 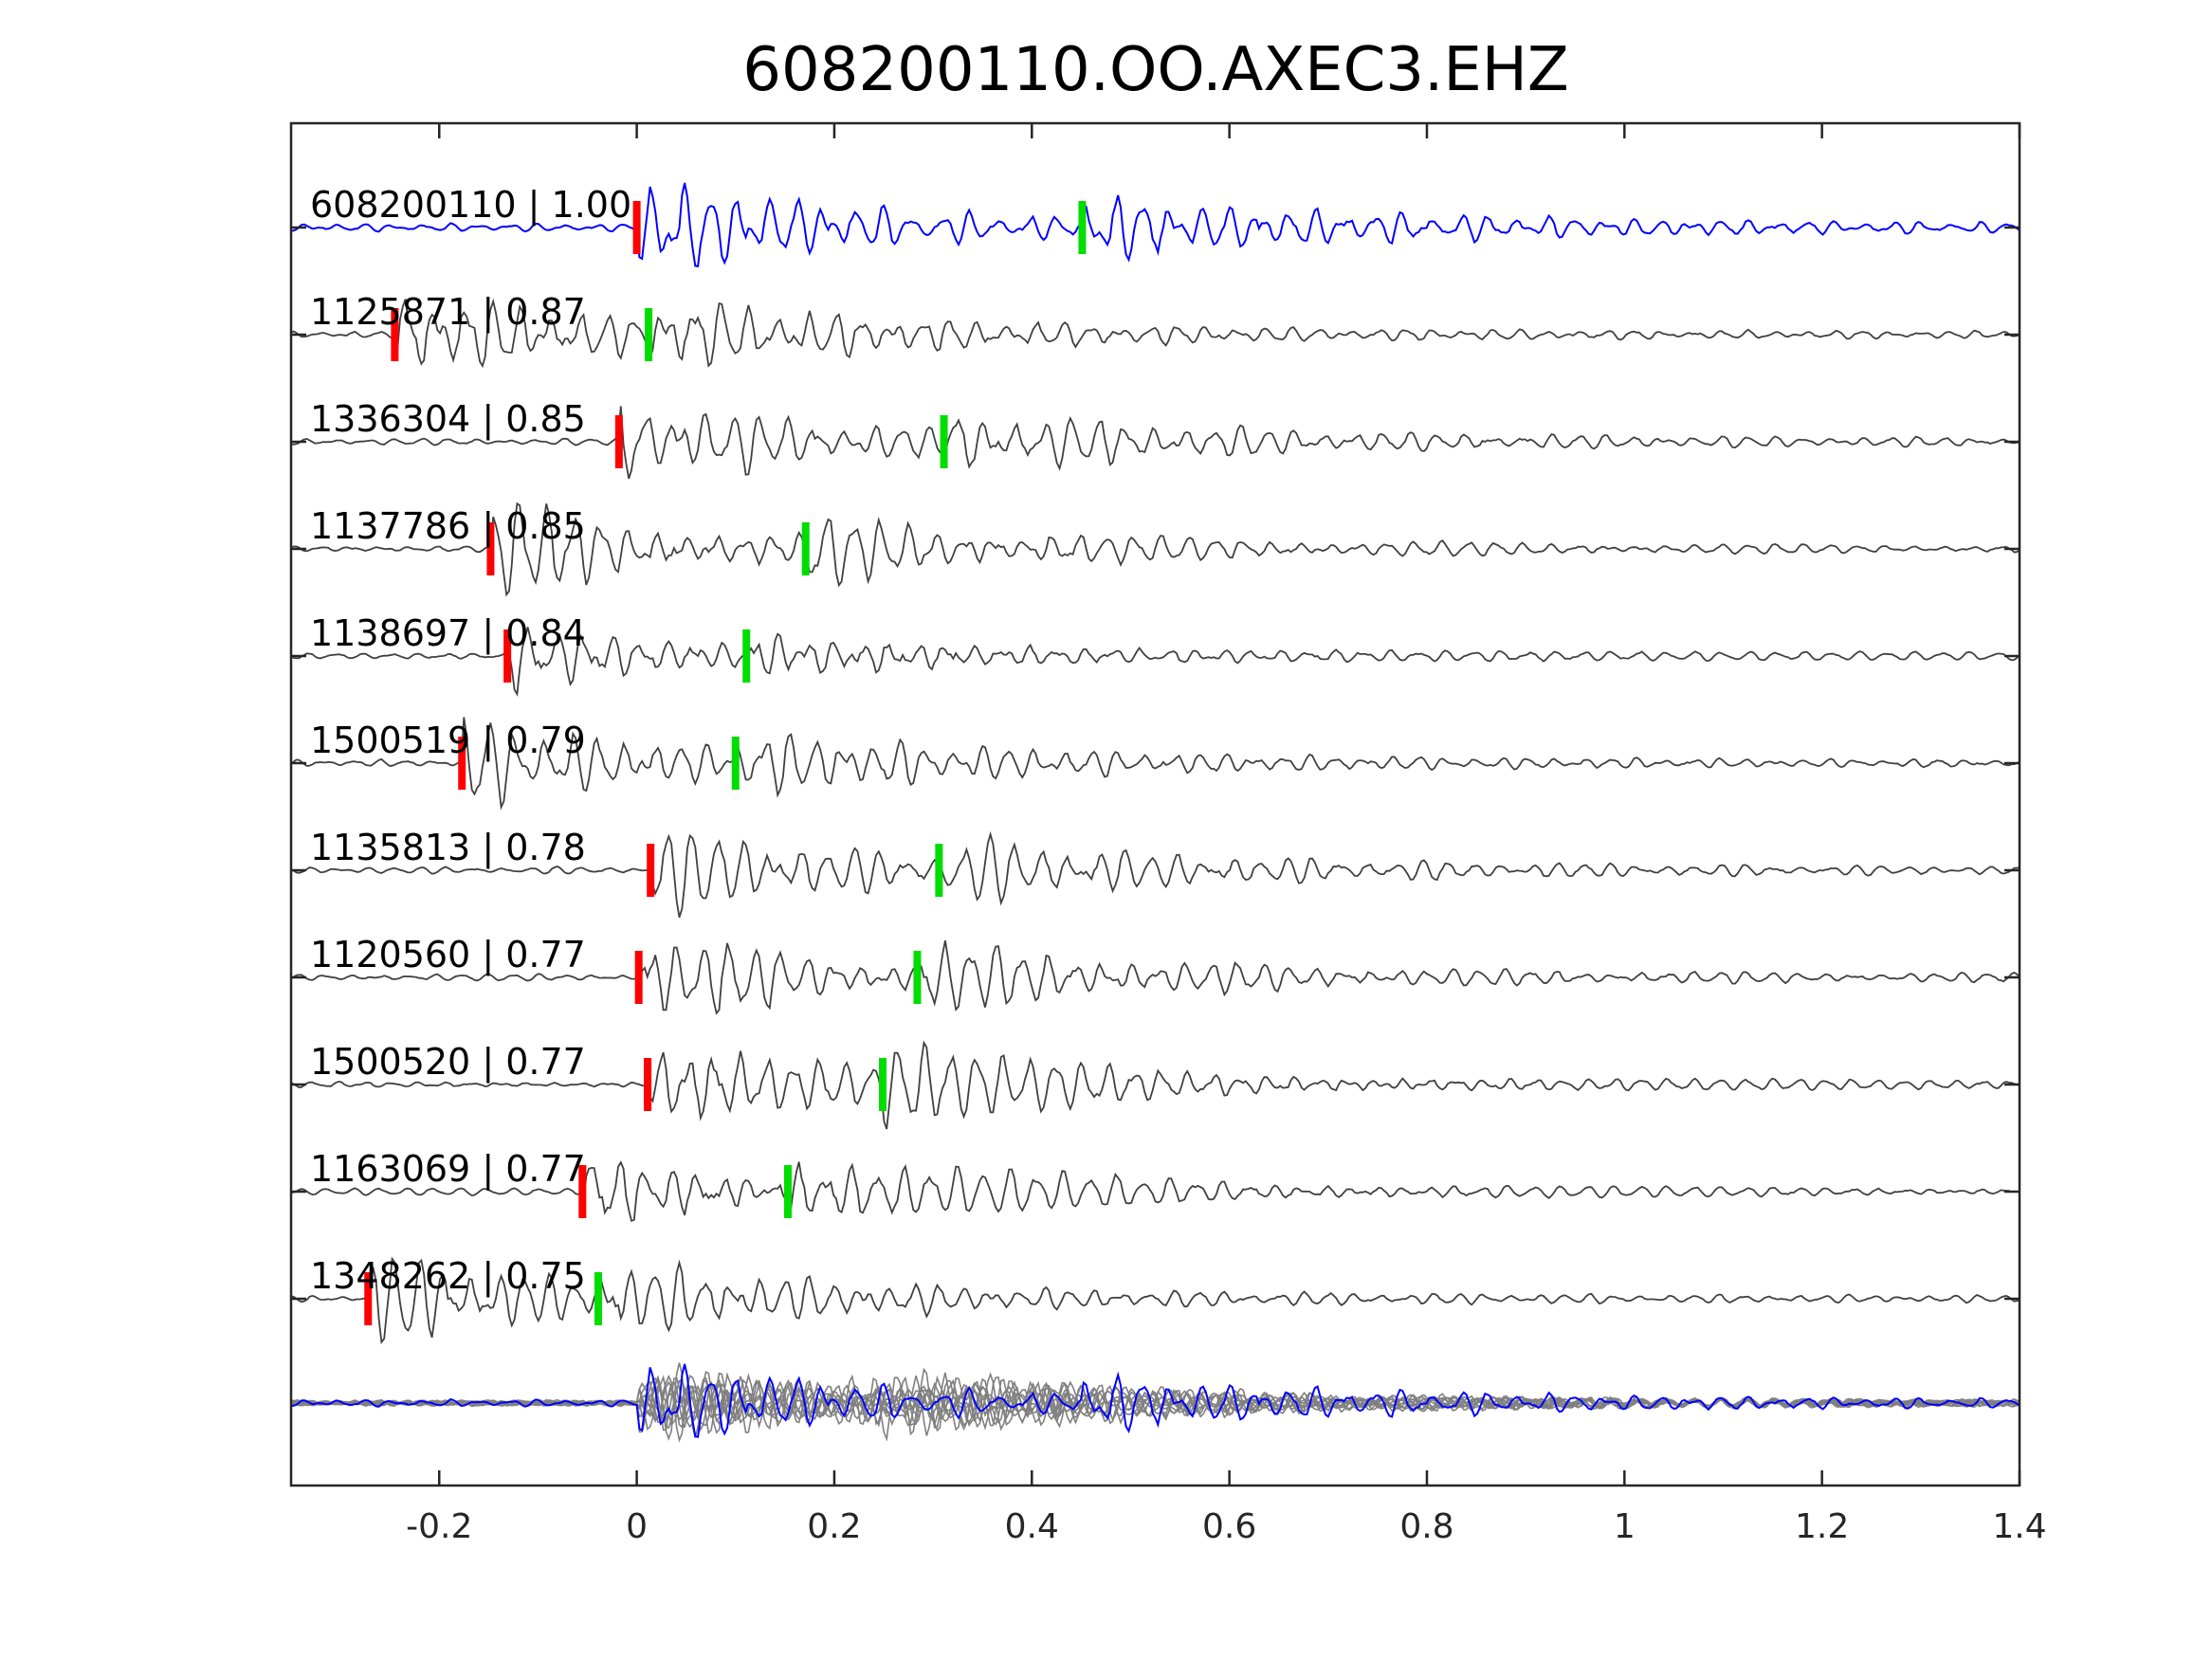 I want to click on x-tick-label: 0.6, so click(x=1229, y=1526).